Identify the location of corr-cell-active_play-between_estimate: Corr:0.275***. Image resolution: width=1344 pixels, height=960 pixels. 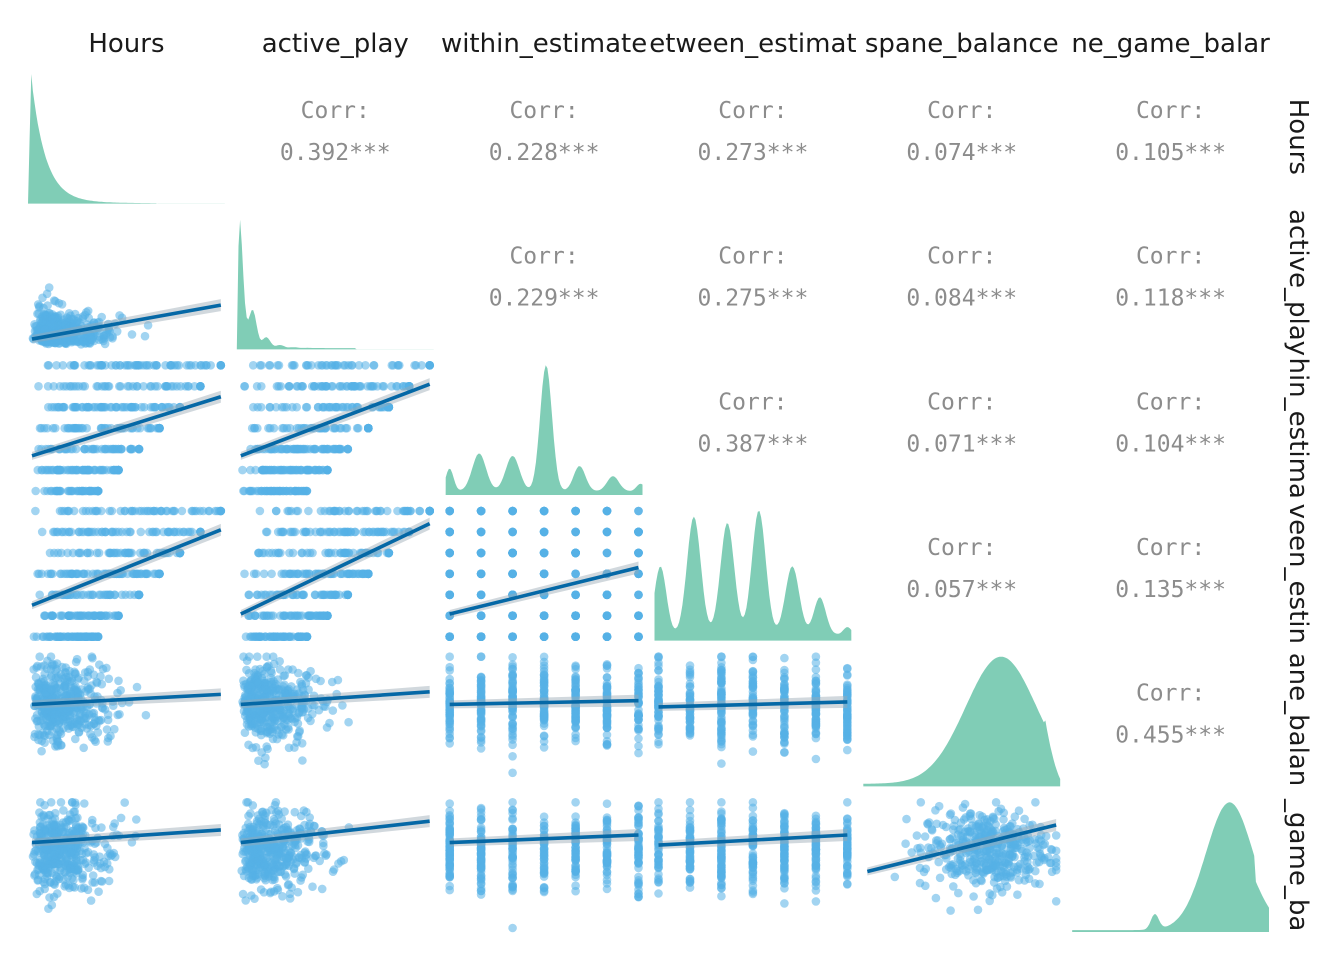
(753, 278).